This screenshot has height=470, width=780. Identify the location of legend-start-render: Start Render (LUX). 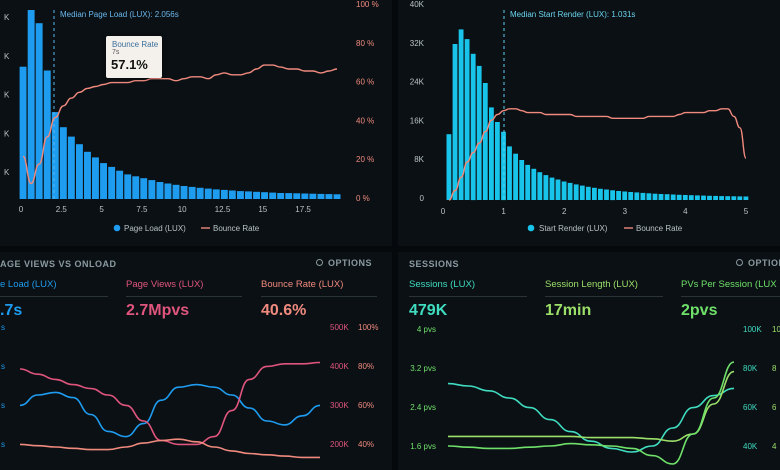
(573, 228).